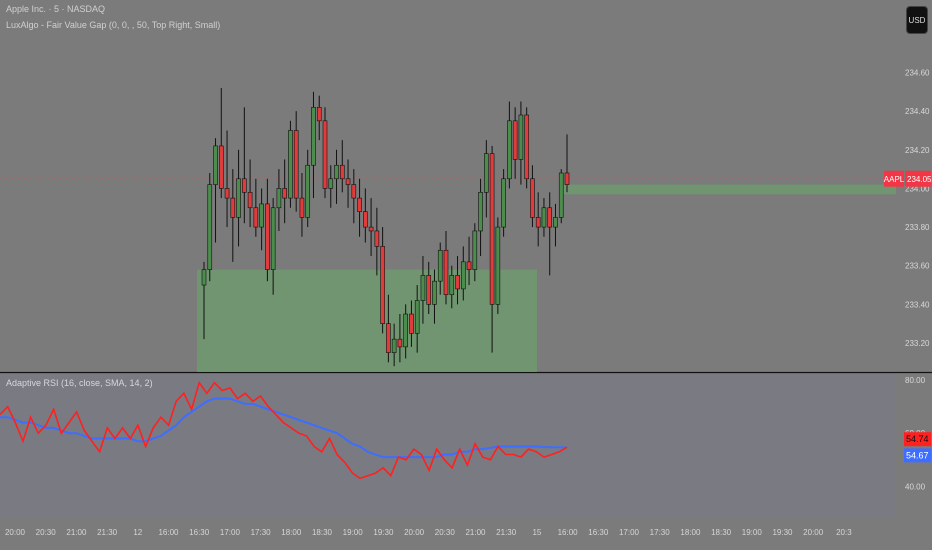  What do you see at coordinates (199, 532) in the screenshot?
I see `time-axis-tick: 16:30` at bounding box center [199, 532].